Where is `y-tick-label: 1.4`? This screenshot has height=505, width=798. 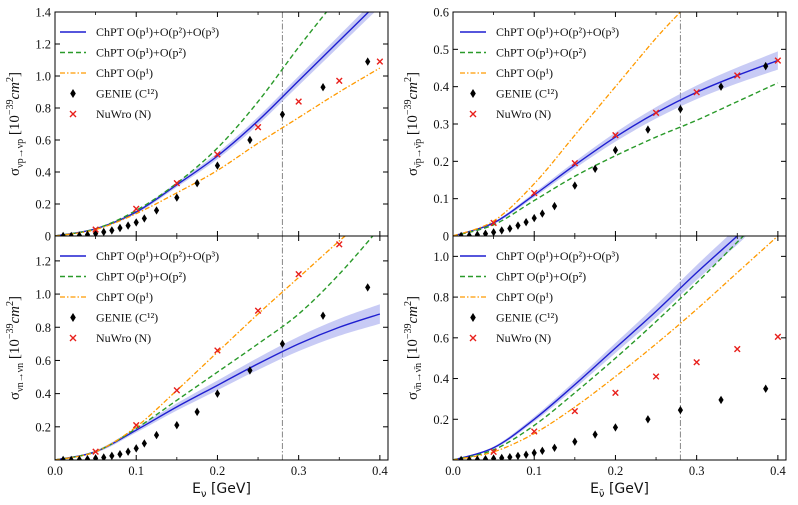 y-tick-label: 1.4 is located at coordinates (43, 13).